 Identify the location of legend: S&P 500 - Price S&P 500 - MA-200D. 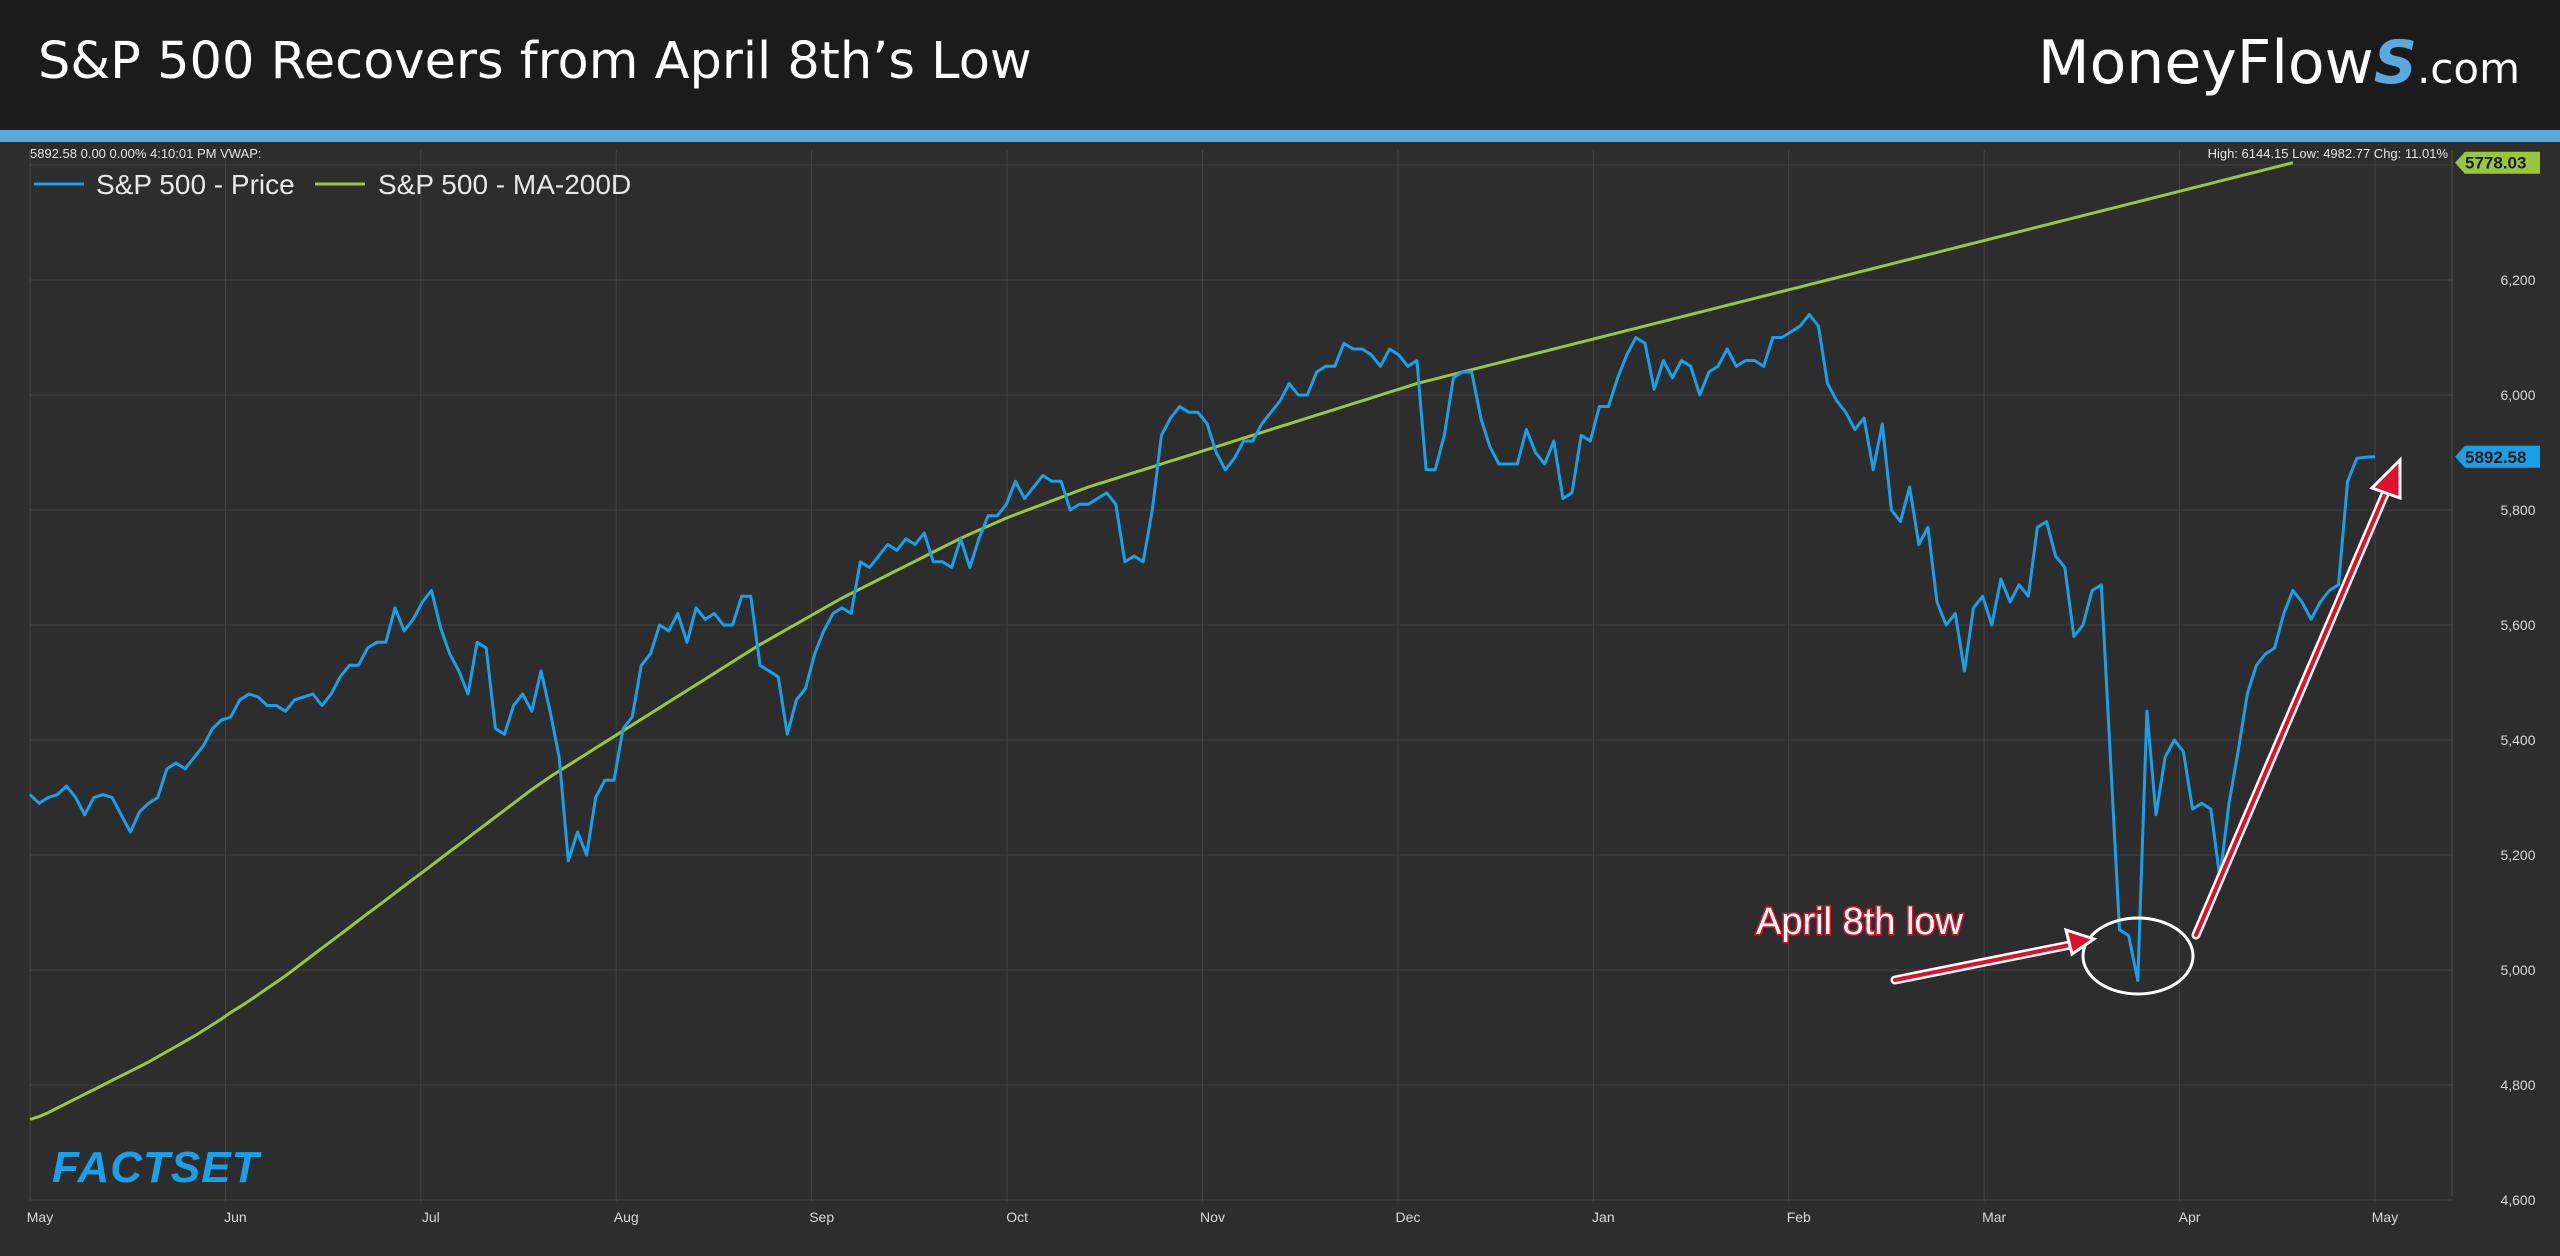
(332, 184).